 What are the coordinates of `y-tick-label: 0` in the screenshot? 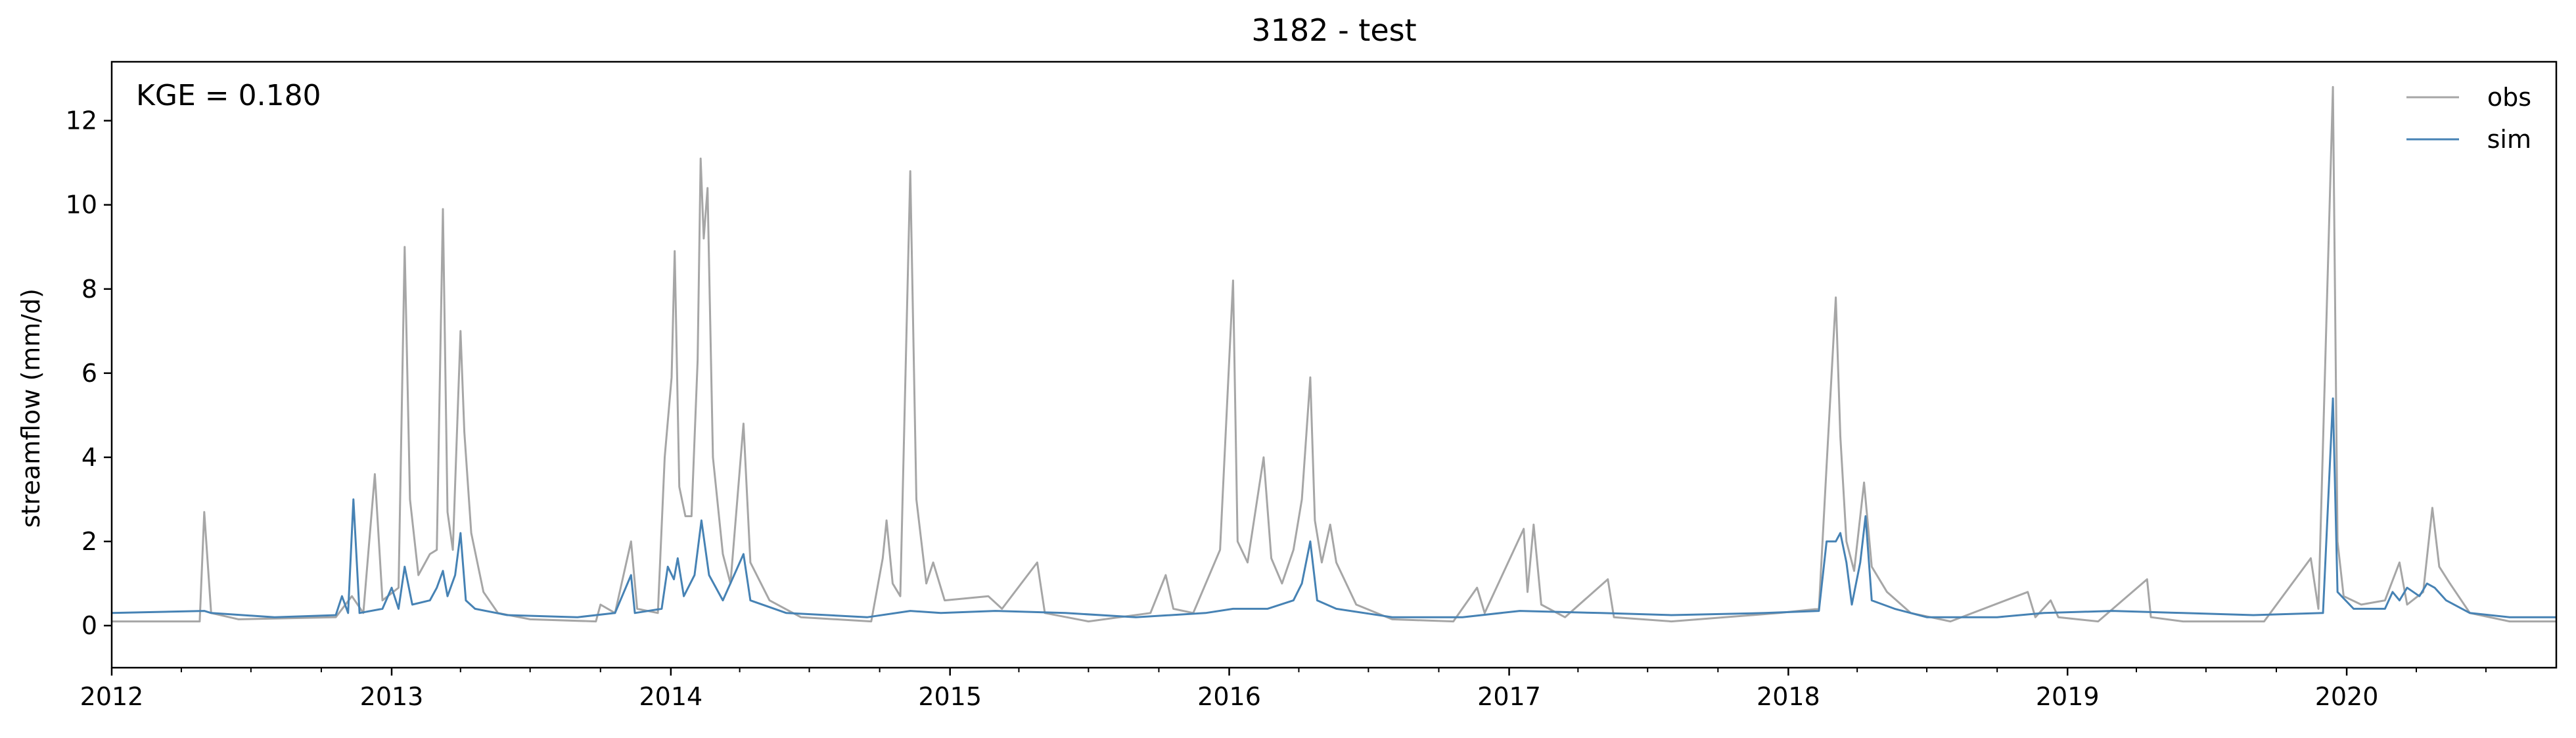 It's located at (89, 625).